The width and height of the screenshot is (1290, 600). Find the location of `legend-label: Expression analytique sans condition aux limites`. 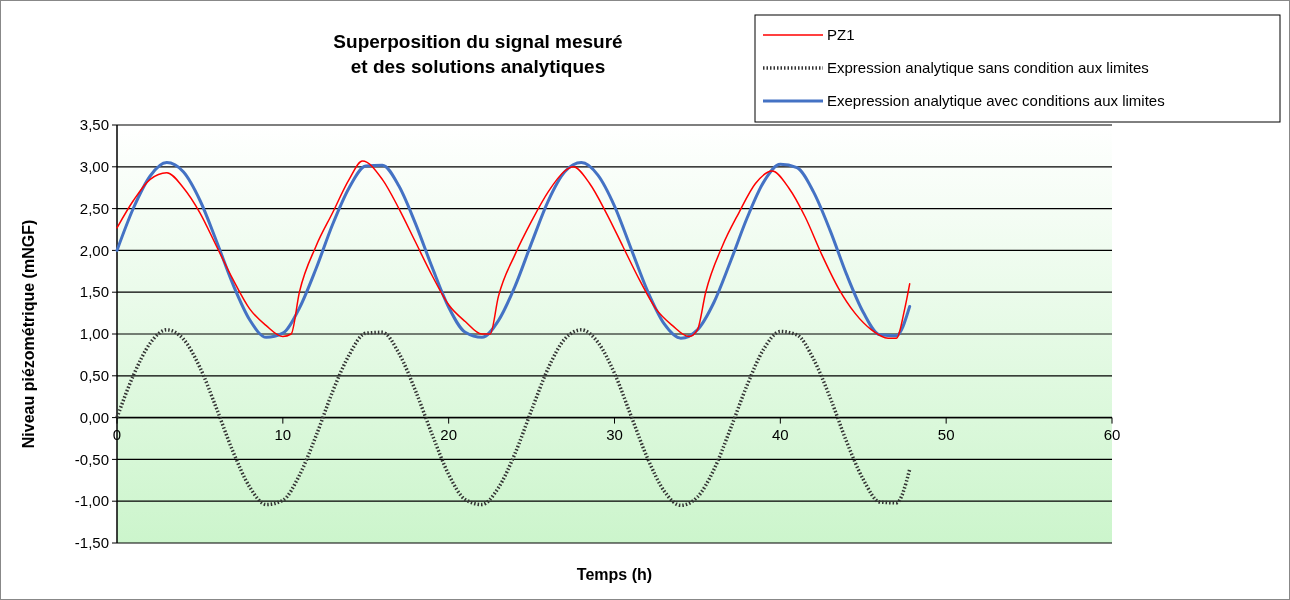

legend-label: Expression analytique sans condition aux limites is located at coordinates (988, 68).